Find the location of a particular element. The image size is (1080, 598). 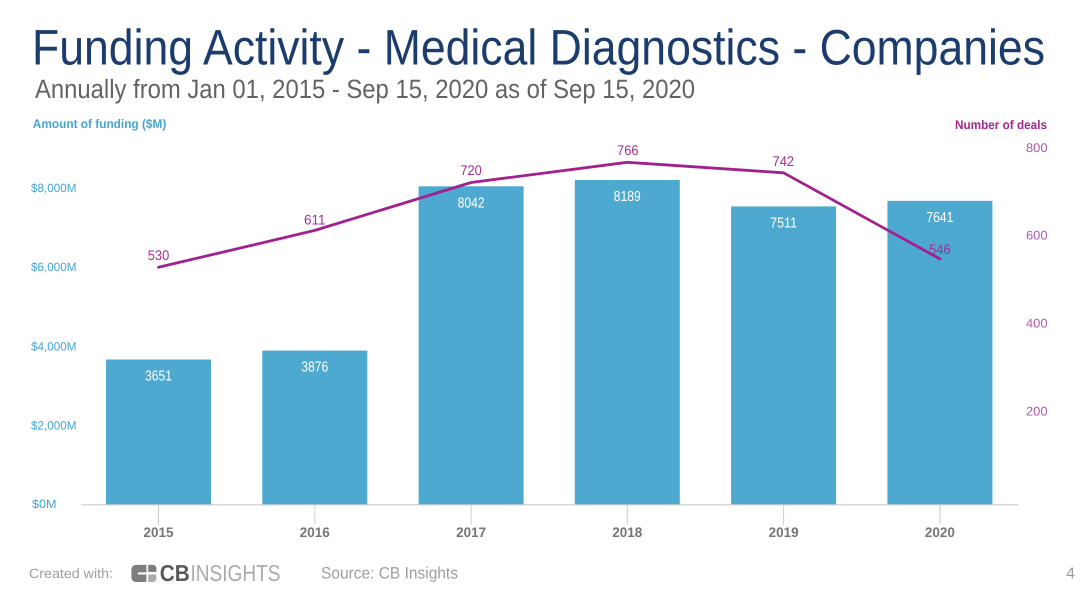

svg-text: $6,000M is located at coordinates (54, 267).